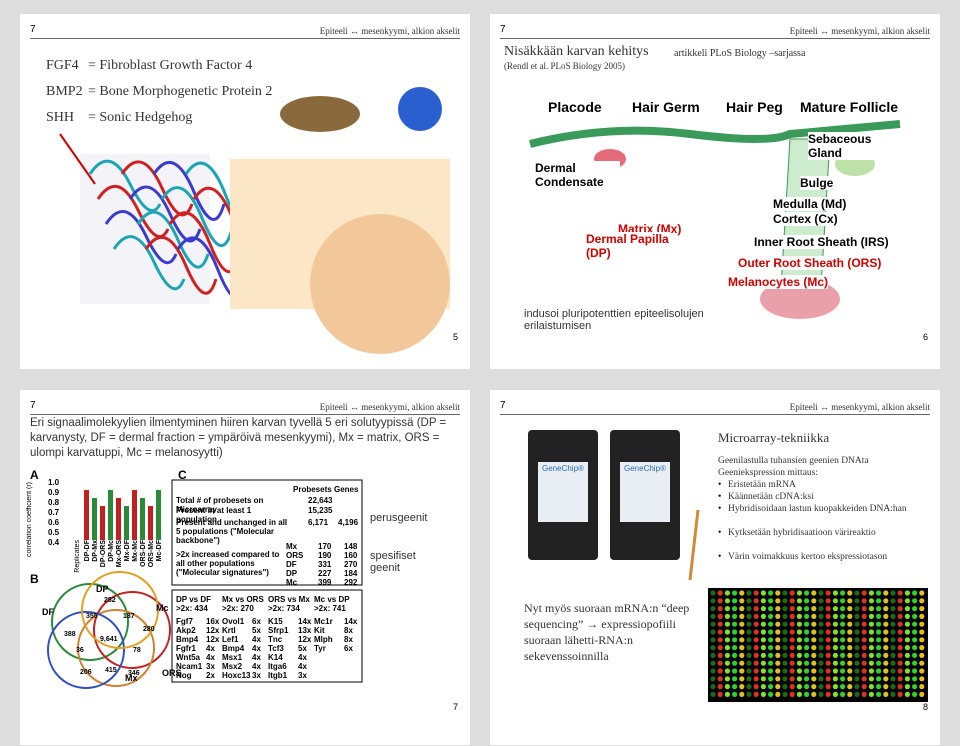 Image resolution: width=960 pixels, height=746 pixels. What do you see at coordinates (149, 629) in the screenshot?
I see `venn-count: 280` at bounding box center [149, 629].